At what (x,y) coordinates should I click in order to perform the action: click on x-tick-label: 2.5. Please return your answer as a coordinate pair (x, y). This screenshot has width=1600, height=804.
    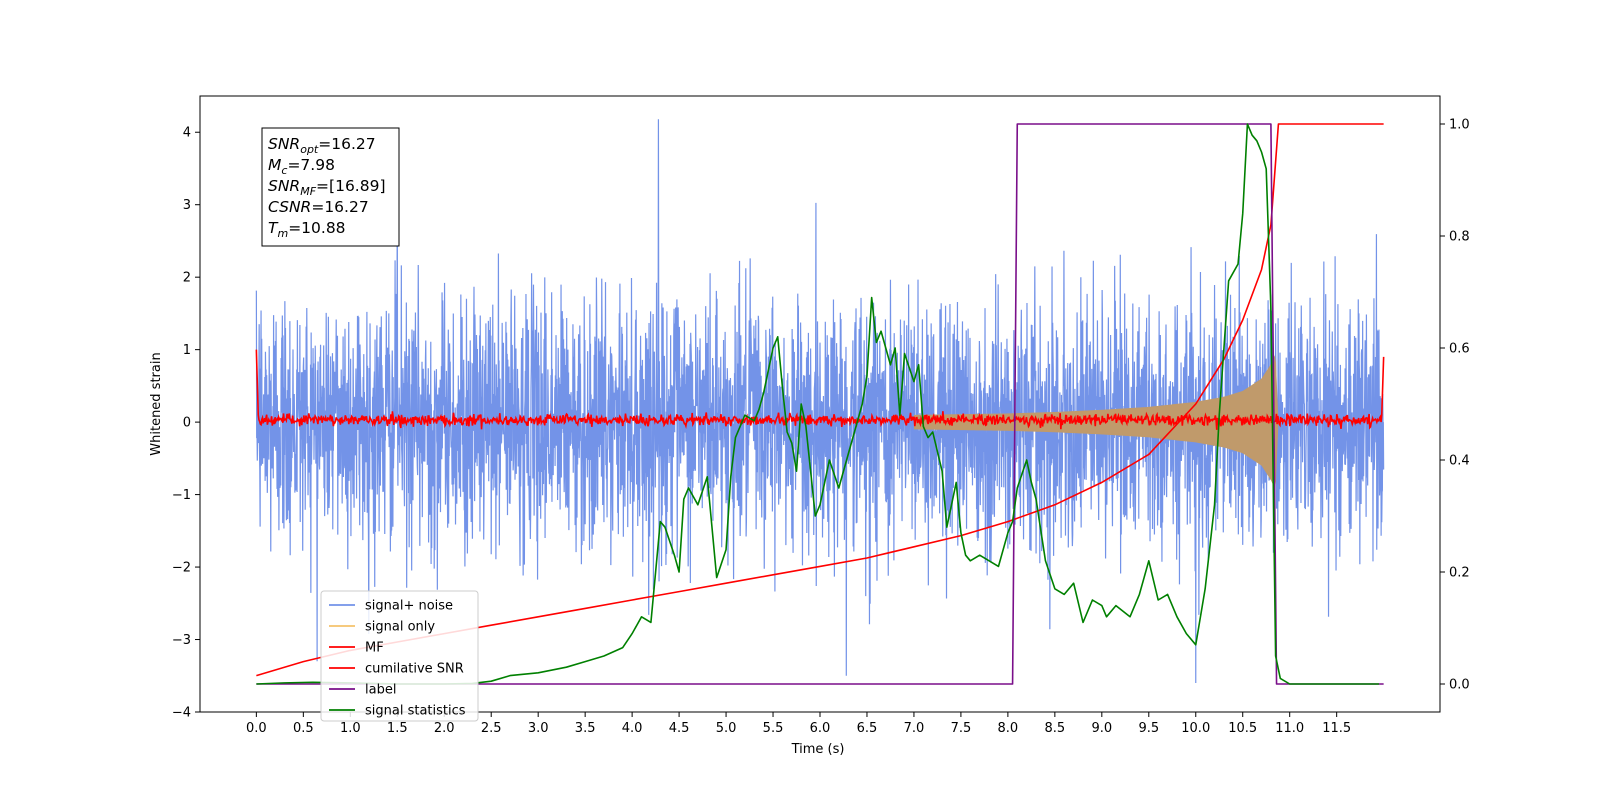
    Looking at the image, I should click on (491, 728).